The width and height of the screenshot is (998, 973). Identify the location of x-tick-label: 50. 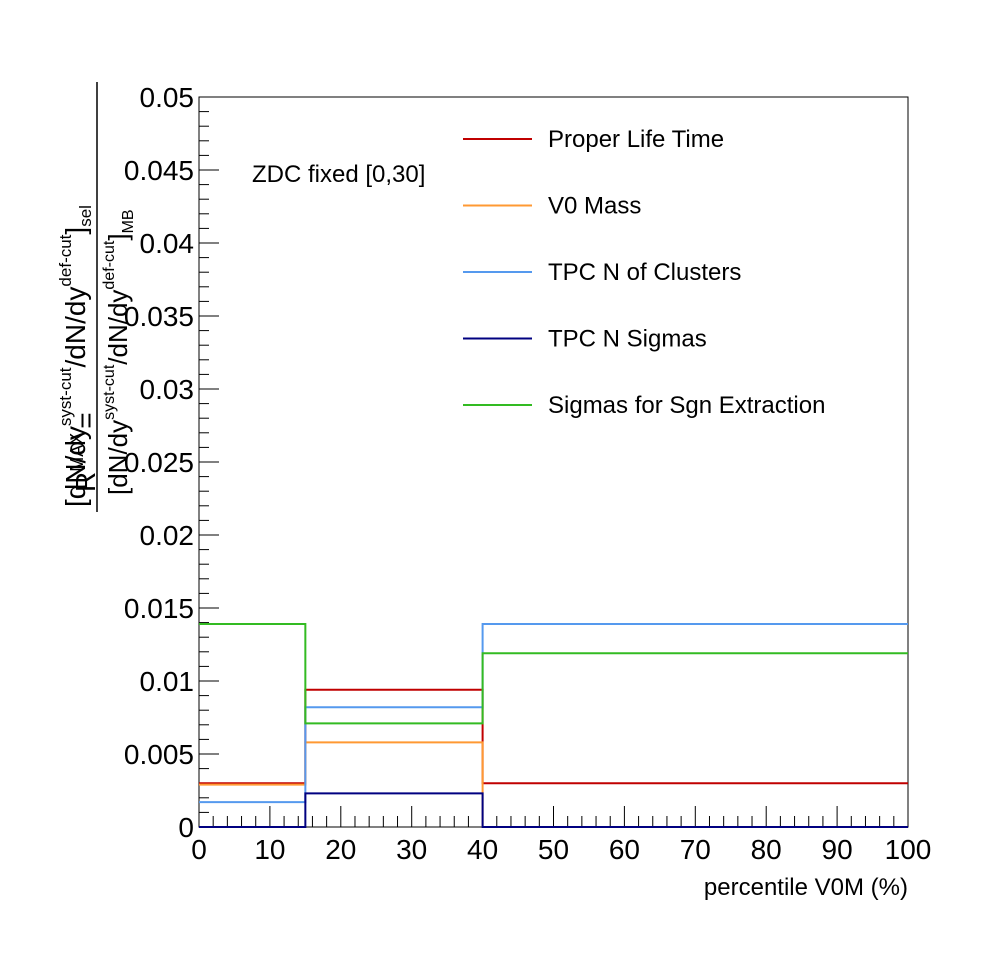
(553, 849).